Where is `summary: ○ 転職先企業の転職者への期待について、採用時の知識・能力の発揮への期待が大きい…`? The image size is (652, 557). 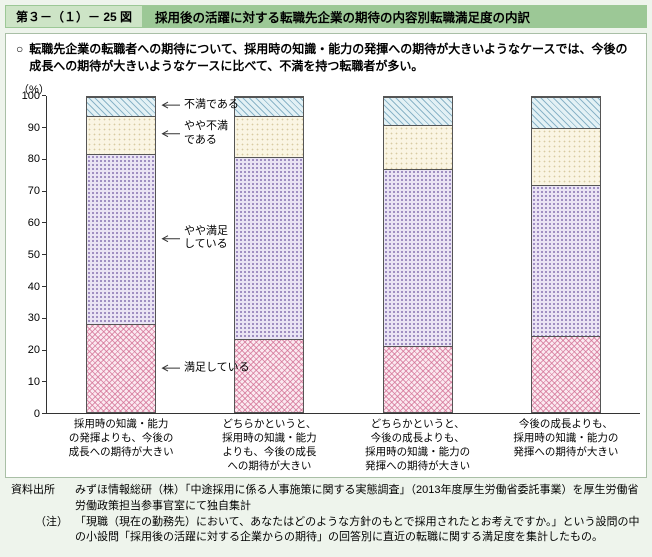
summary: ○ 転職先企業の転職者への期待について、採用時の知識・能力の発揮への期待が大きい… is located at coordinates (326, 61).